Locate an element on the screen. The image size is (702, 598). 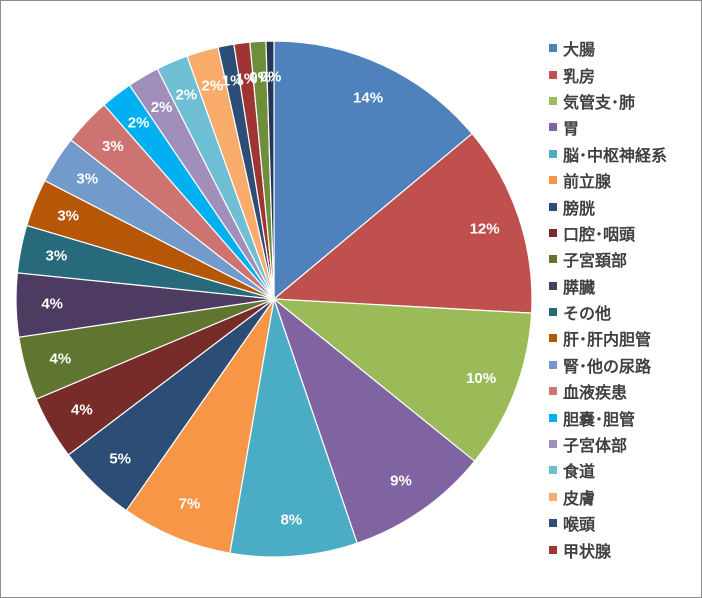
slice-data-label-12: 3% is located at coordinates (68, 216).